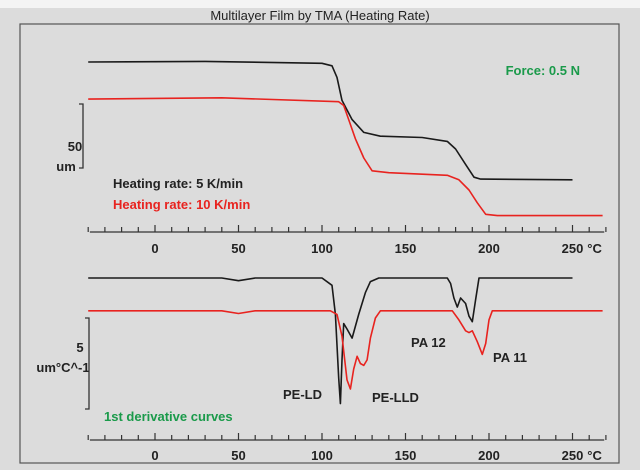  What do you see at coordinates (319, 15) in the screenshot?
I see `chart-title: Multilayer Film by TMA (Heating Rate)` at bounding box center [319, 15].